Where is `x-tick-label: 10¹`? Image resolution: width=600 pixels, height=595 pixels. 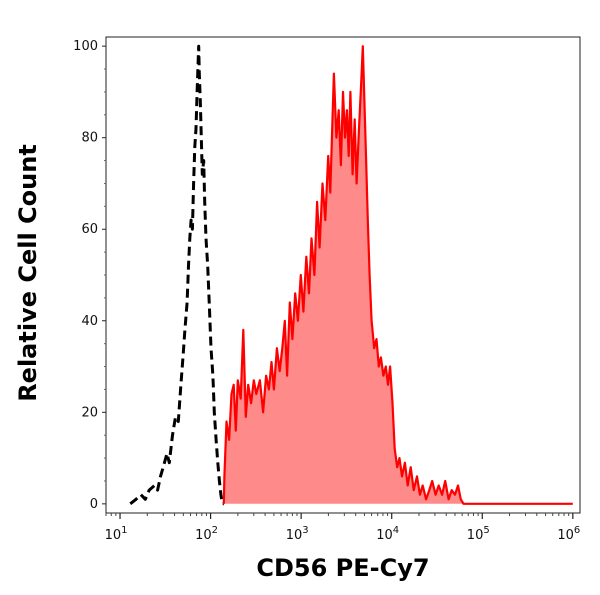
x-tick-label: 10¹ is located at coordinates (116, 534).